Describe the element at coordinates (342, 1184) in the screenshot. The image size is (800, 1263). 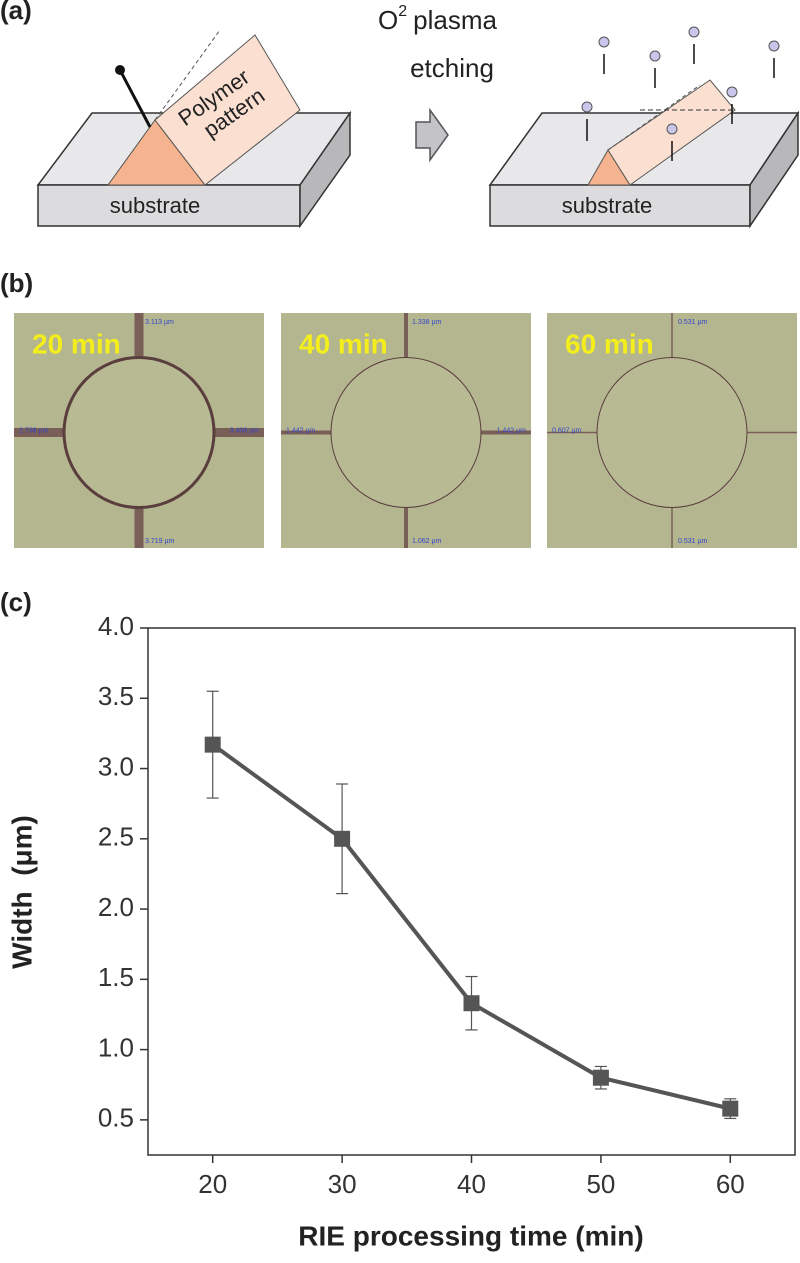
I see `x-tick-label: 30` at that location.